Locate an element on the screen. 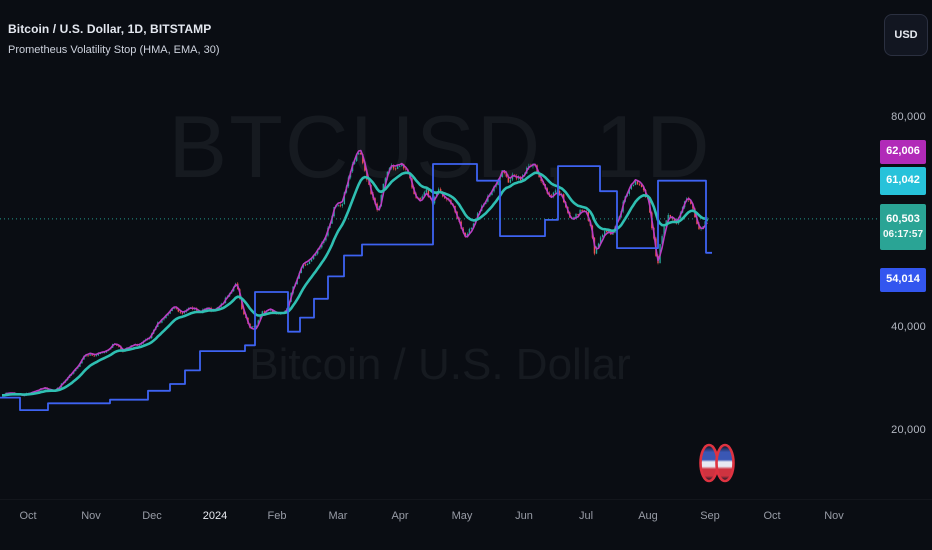 This screenshot has width=932, height=550. currency-toggle-button: USD is located at coordinates (906, 35).